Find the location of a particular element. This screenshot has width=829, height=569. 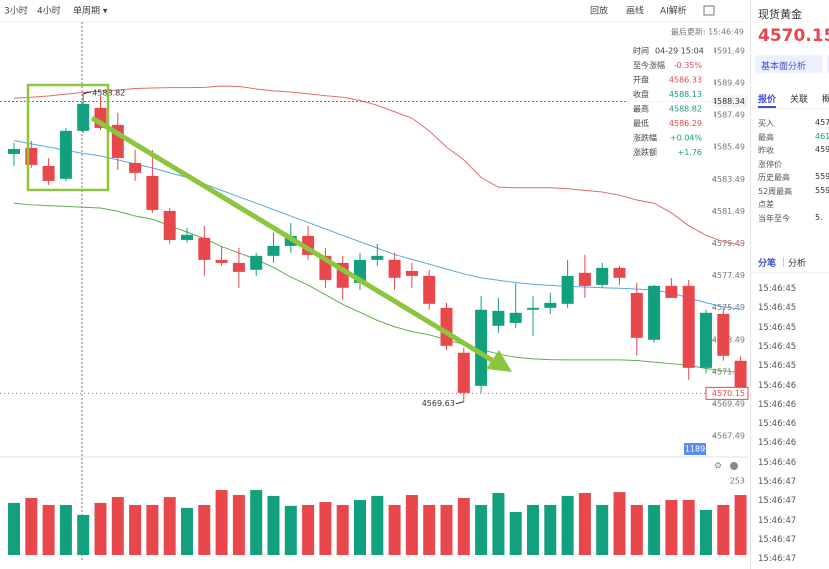

info-label: 开盘 is located at coordinates (641, 80).